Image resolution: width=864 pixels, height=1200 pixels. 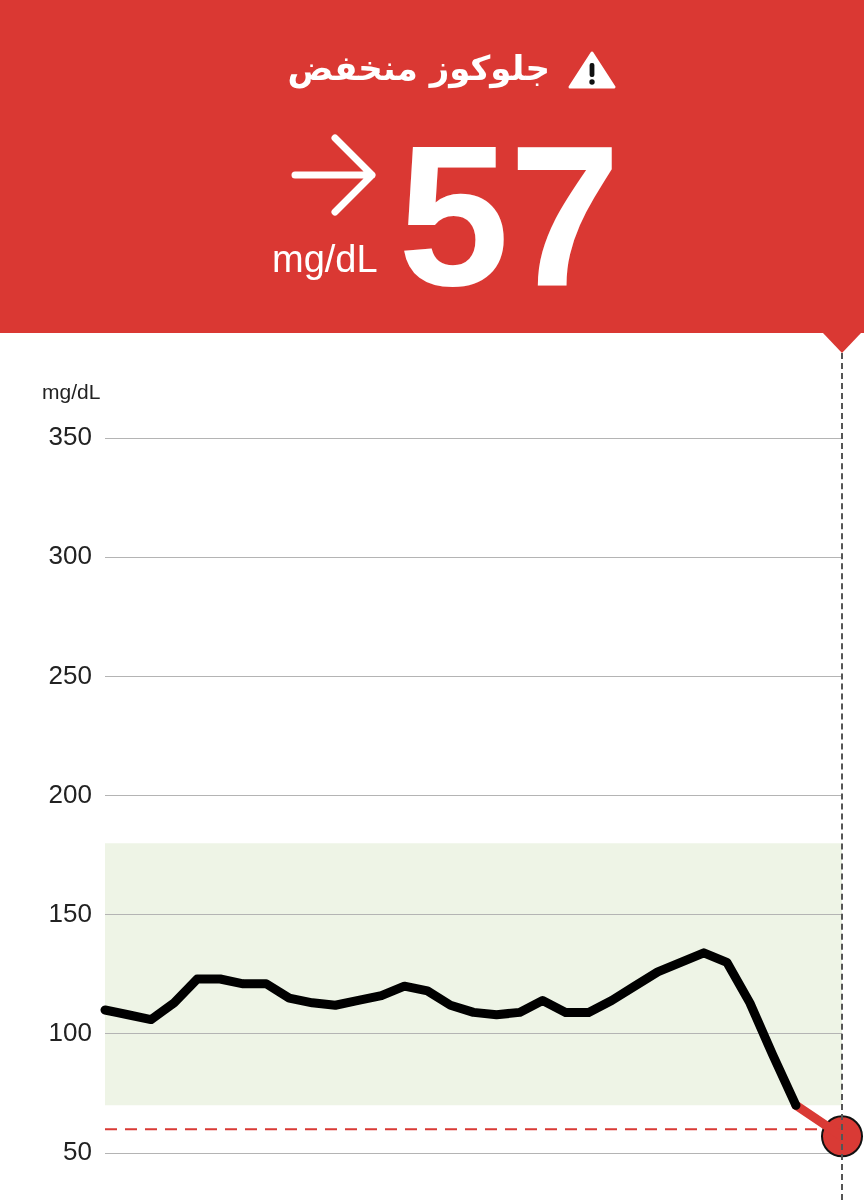 What do you see at coordinates (70, 555) in the screenshot?
I see `y-tick-label: 300` at bounding box center [70, 555].